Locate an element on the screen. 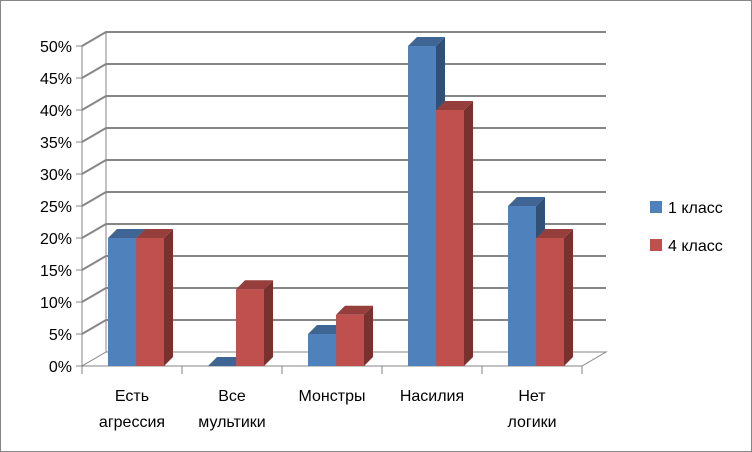 The width and height of the screenshot is (752, 452). category-label: Насилия is located at coordinates (432, 396).